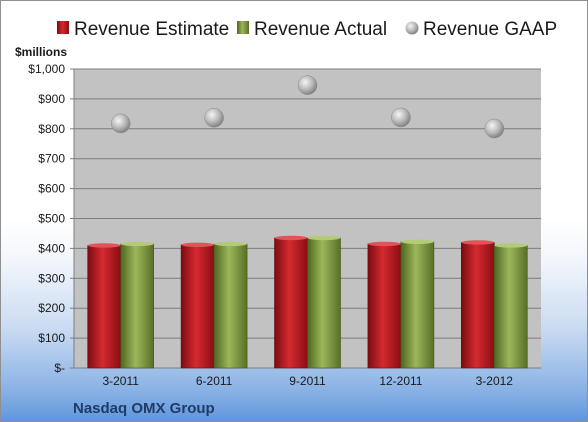 Image resolution: width=588 pixels, height=422 pixels. What do you see at coordinates (51, 248) in the screenshot?
I see `y-tick-label: $400` at bounding box center [51, 248].